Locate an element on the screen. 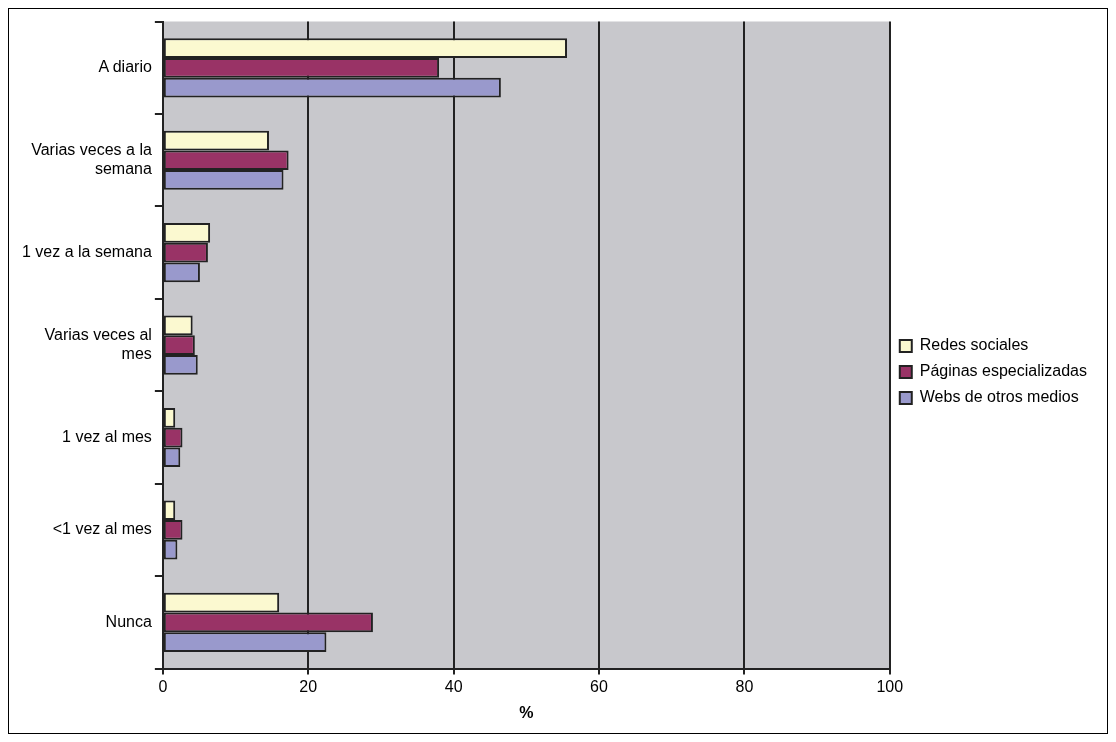  y-tick-label: 1 vez al mes is located at coordinates (107, 436).